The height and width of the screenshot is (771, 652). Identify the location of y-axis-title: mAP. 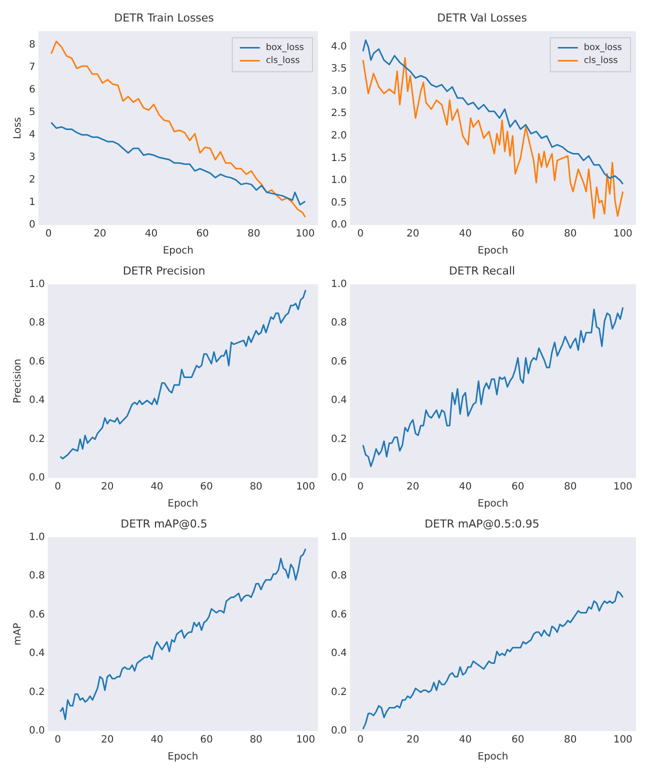
(18, 634).